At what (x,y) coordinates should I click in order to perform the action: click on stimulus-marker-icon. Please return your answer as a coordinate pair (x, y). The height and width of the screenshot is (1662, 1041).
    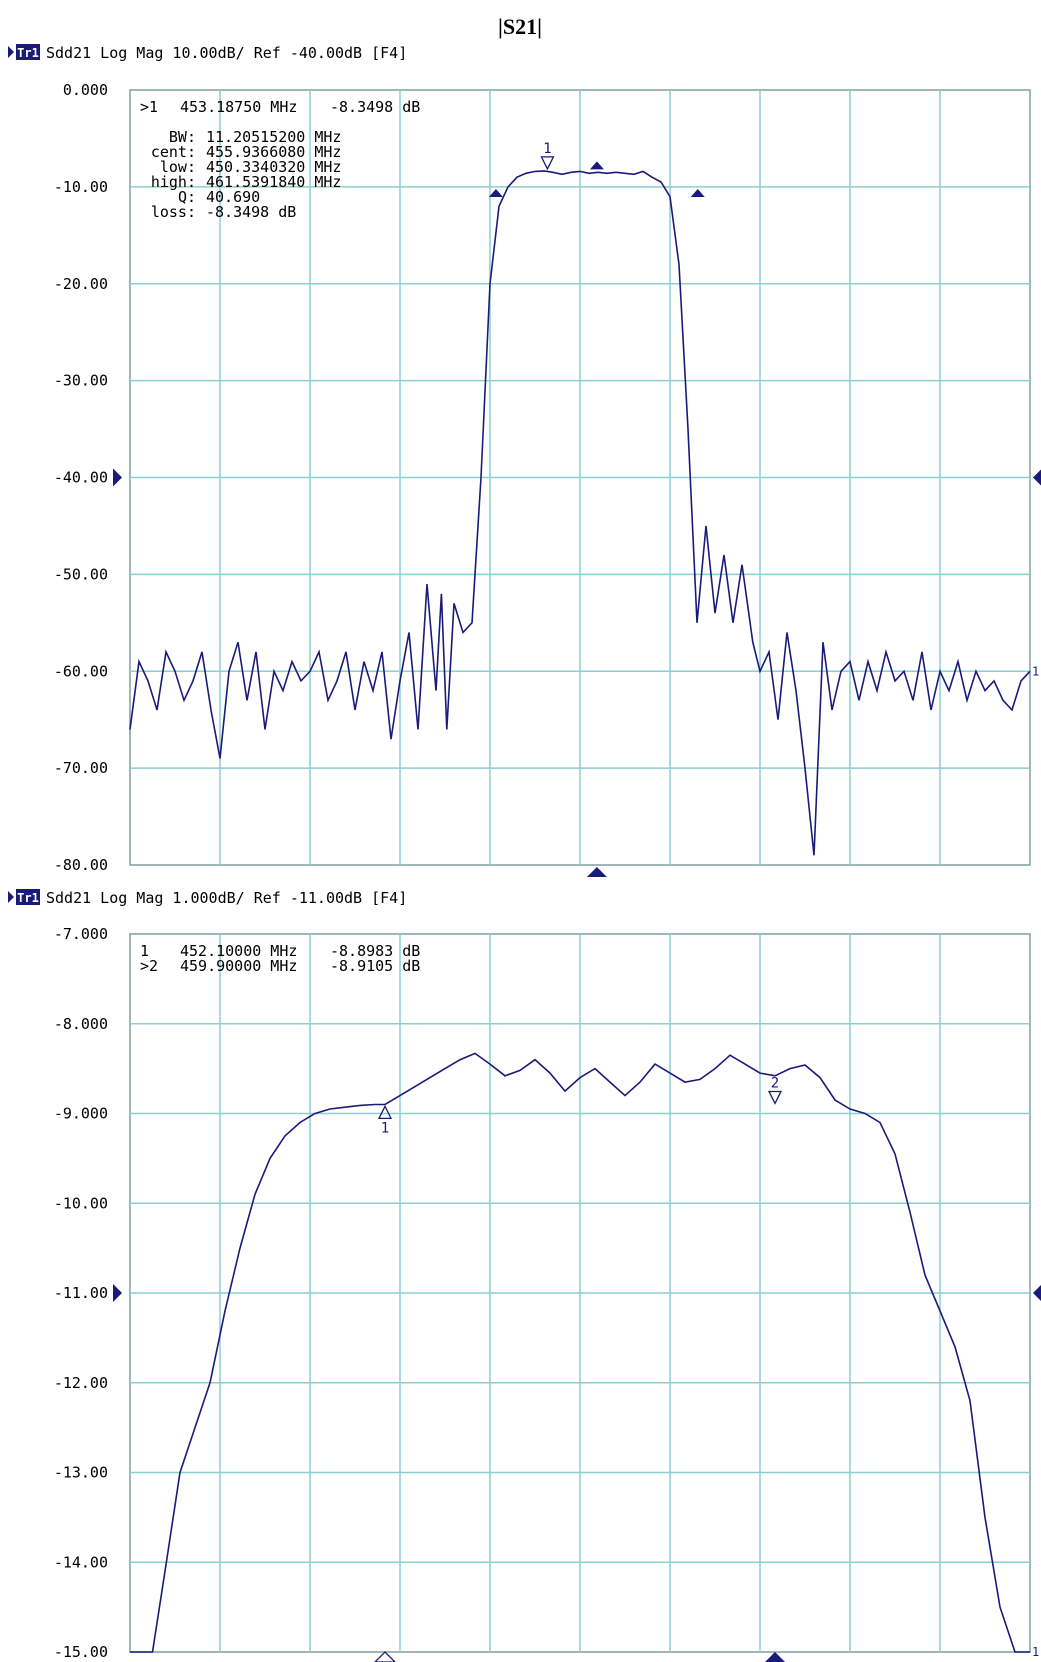
    Looking at the image, I should click on (596, 872).